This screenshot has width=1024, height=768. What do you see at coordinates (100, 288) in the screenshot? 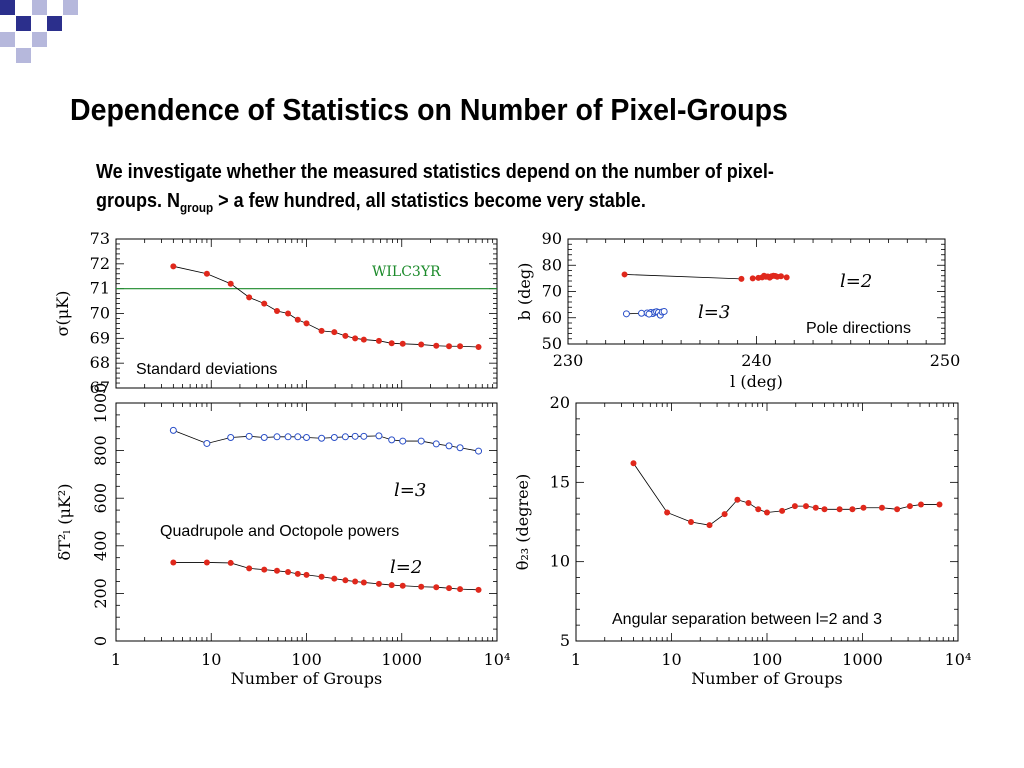
I see `y-tick-label: 71` at bounding box center [100, 288].